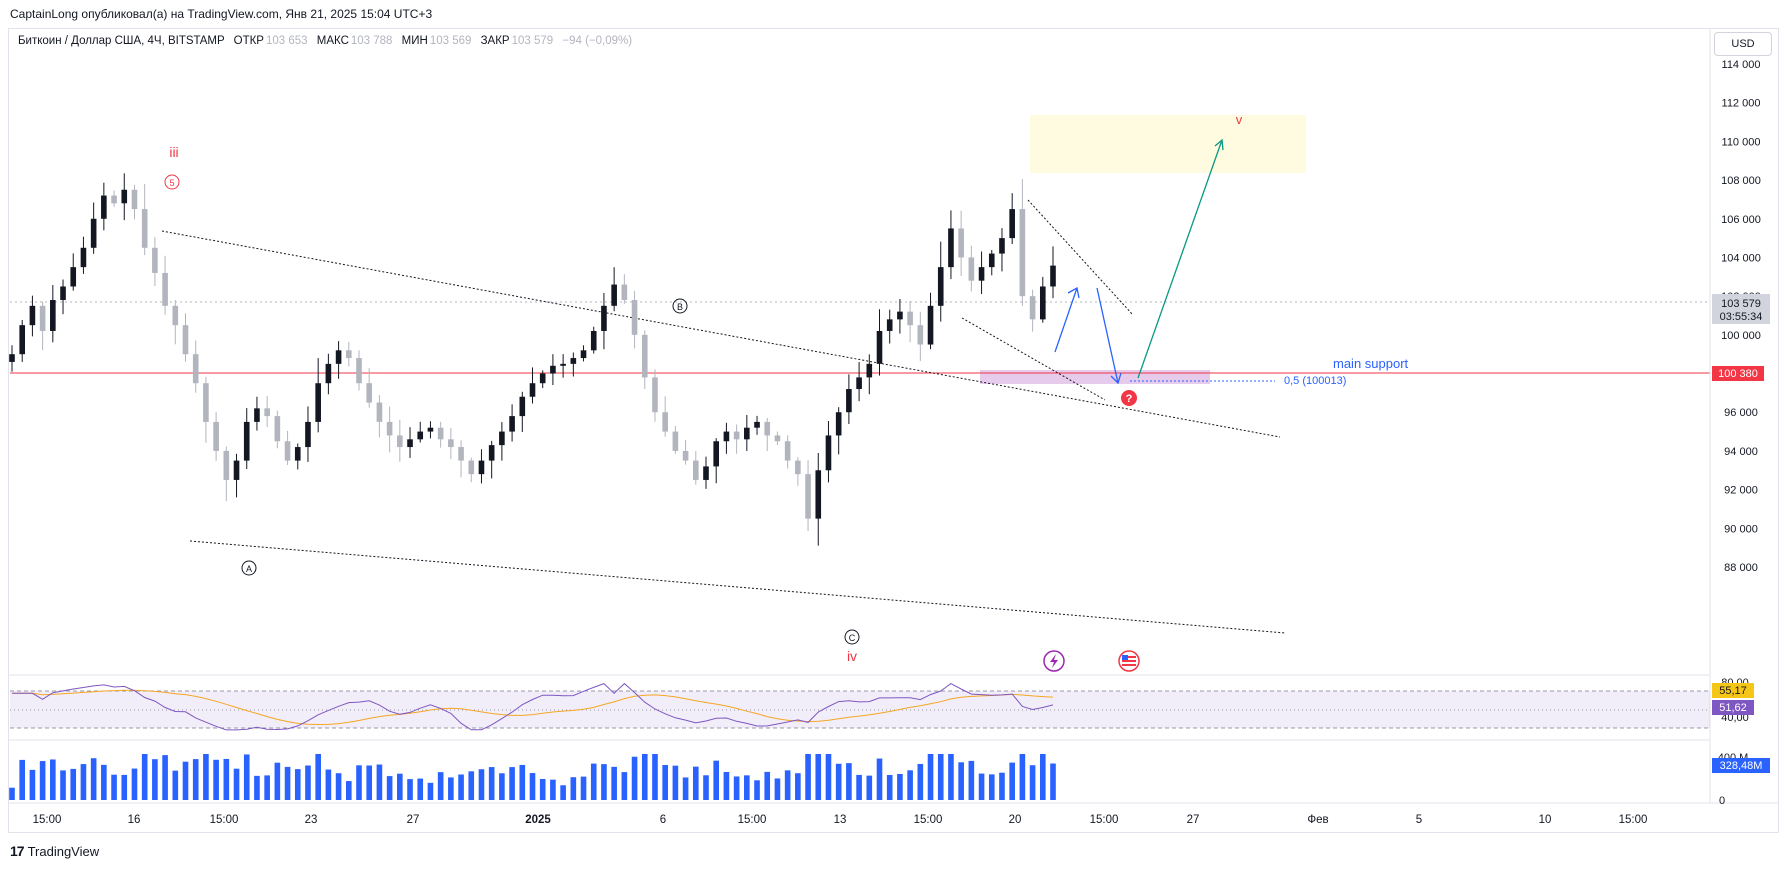  Describe the element at coordinates (597, 41) in the screenshot. I see `change-value: −94 (−0,09%)` at that location.